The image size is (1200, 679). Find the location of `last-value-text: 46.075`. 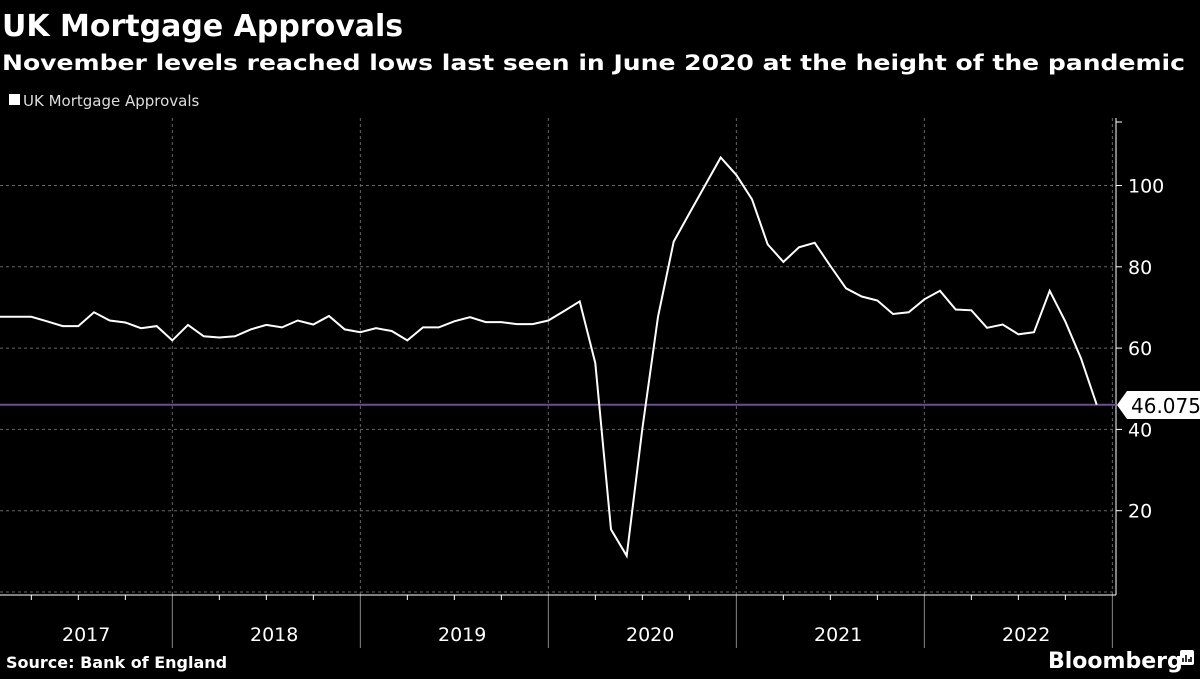

last-value-text: 46.075 is located at coordinates (1165, 406).